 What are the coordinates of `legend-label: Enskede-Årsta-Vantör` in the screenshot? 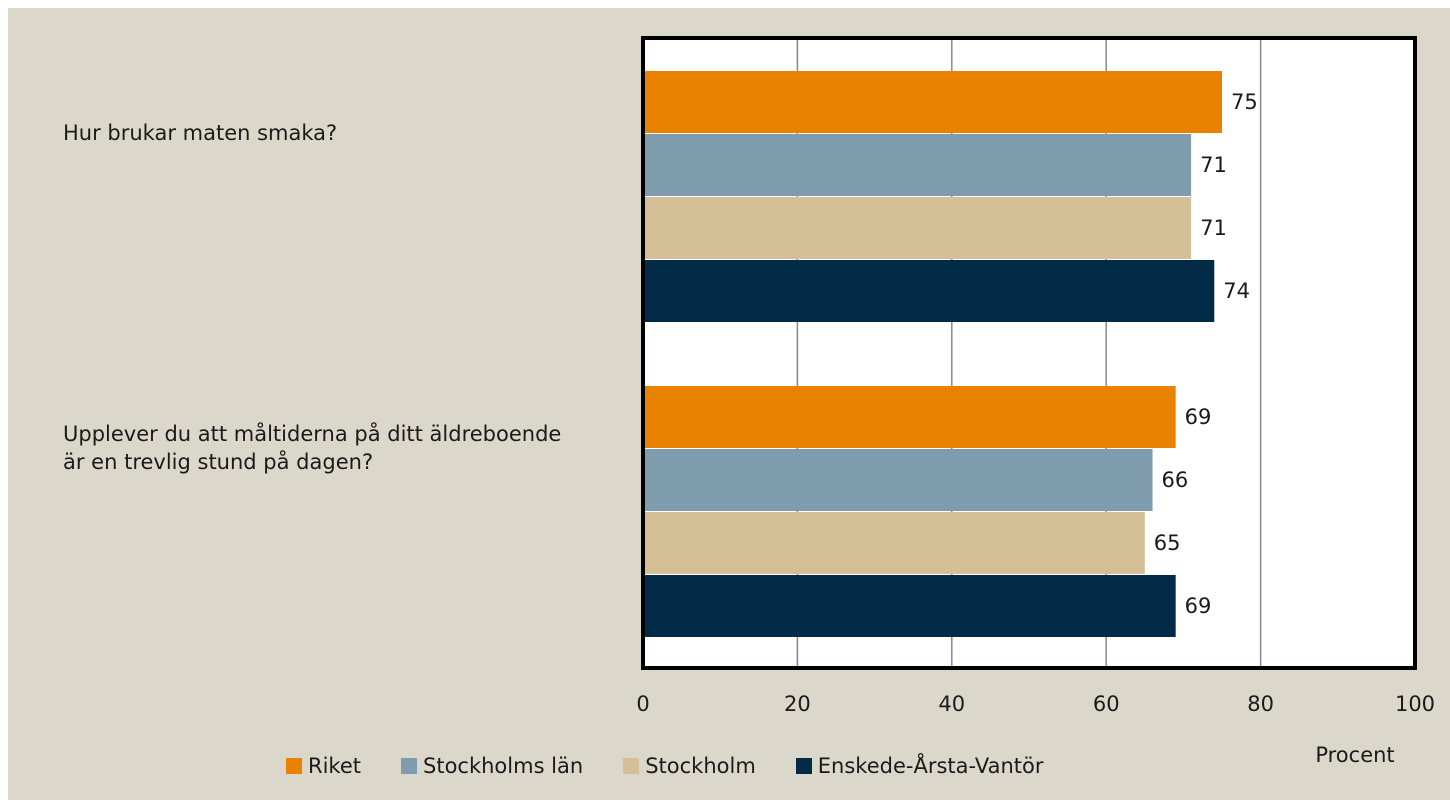 It's located at (930, 766).